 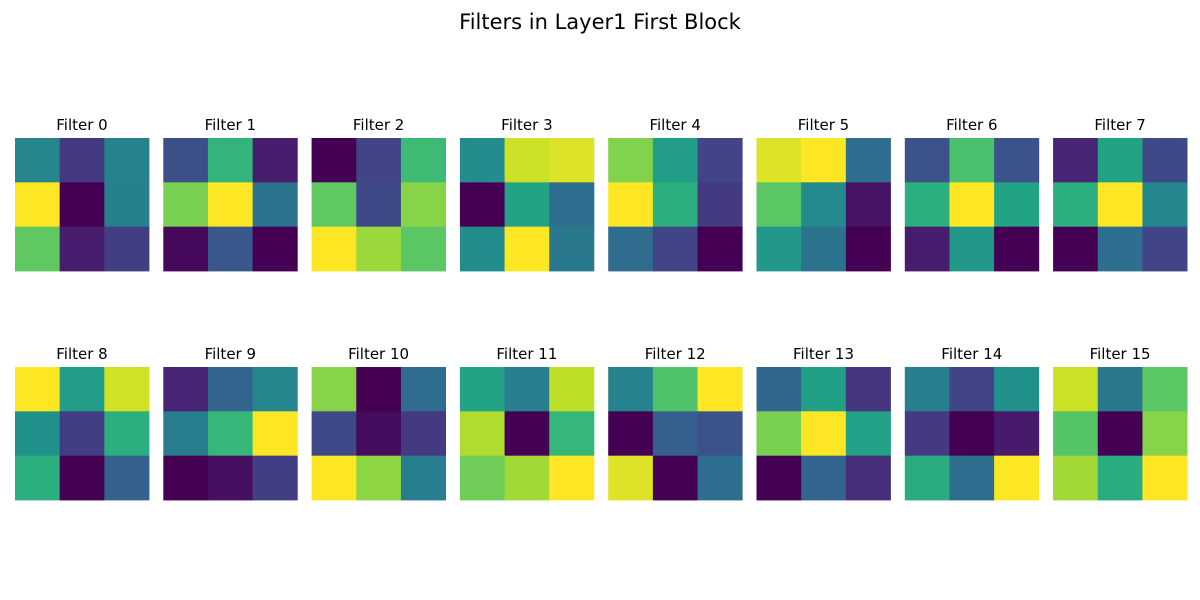 I want to click on filter-panel-11: Filter 11, so click(x=527, y=423).